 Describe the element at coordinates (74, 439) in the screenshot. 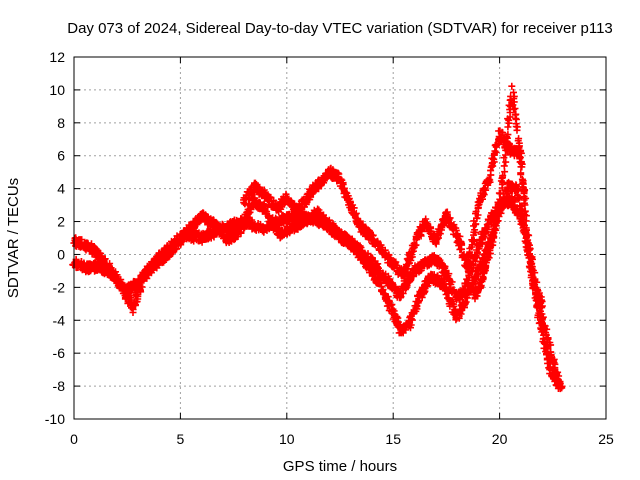

I see `x-tick-label: 0` at that location.